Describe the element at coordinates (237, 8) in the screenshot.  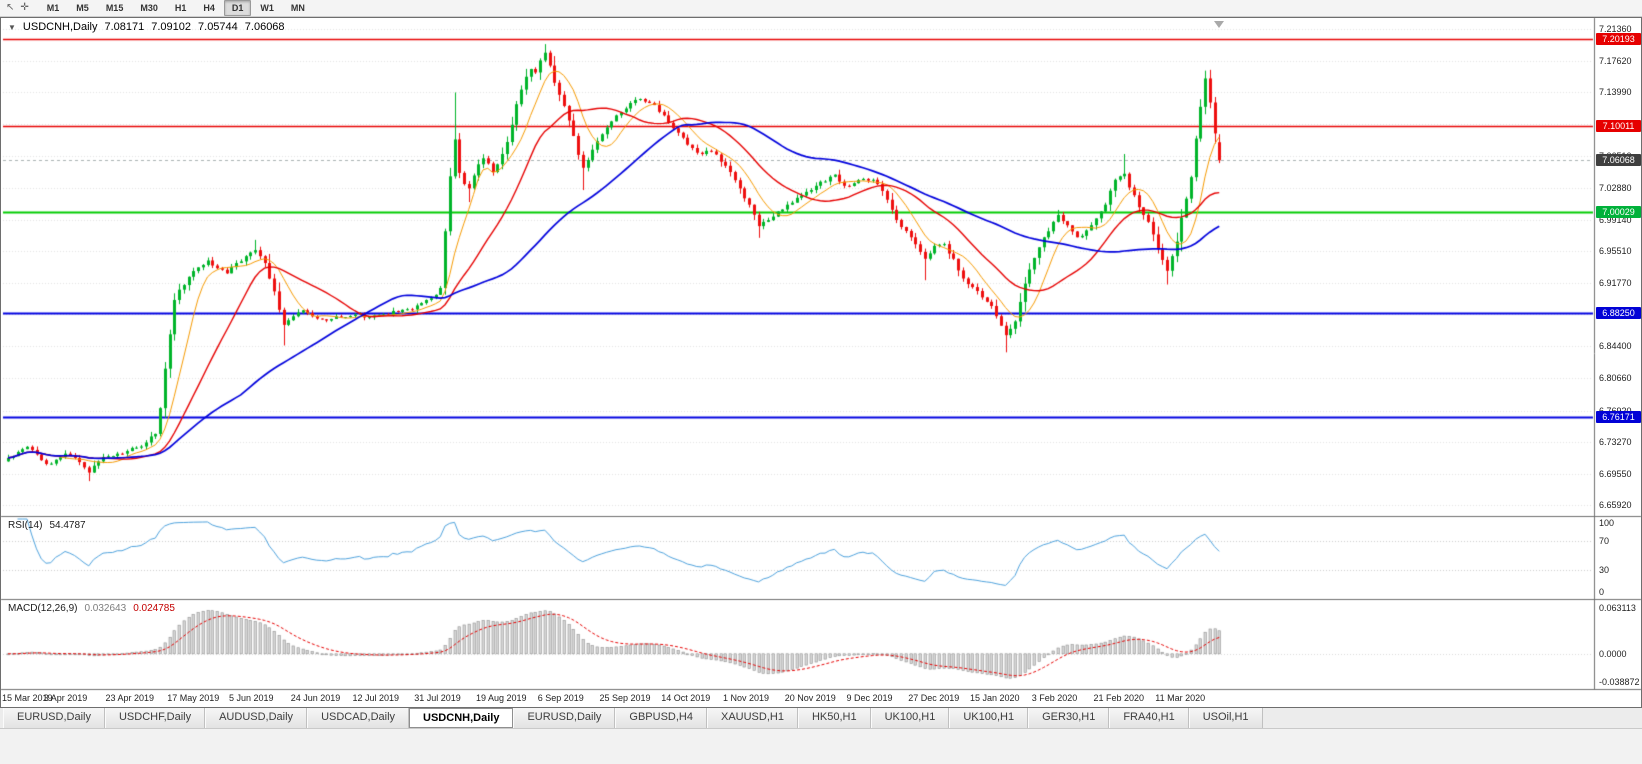
I see `timeframe-button-d1: D1` at that location.